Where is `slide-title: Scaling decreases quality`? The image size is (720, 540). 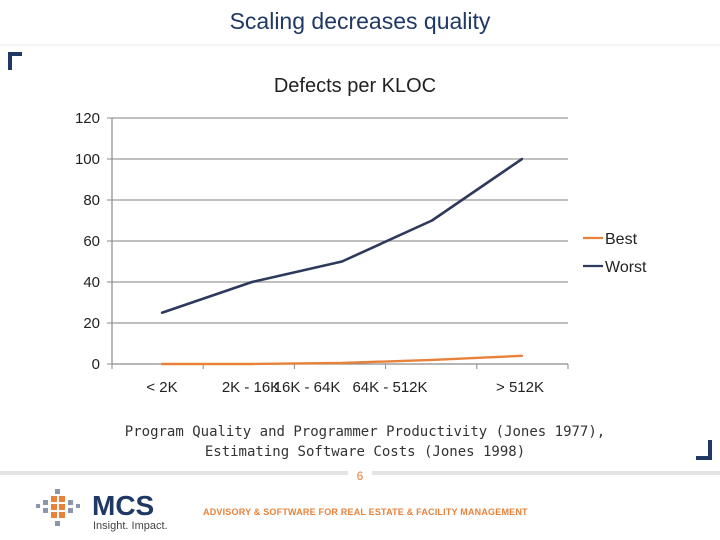 slide-title: Scaling decreases quality is located at coordinates (360, 21).